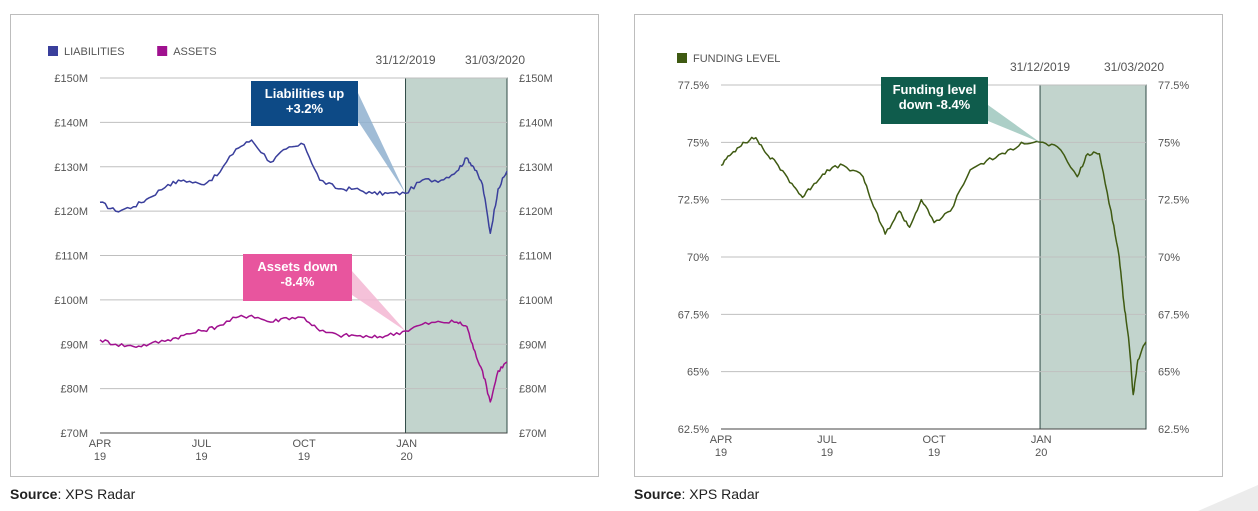 The width and height of the screenshot is (1258, 511). Describe the element at coordinates (536, 168) in the screenshot. I see `y-tick-label-right: £130M` at that location.